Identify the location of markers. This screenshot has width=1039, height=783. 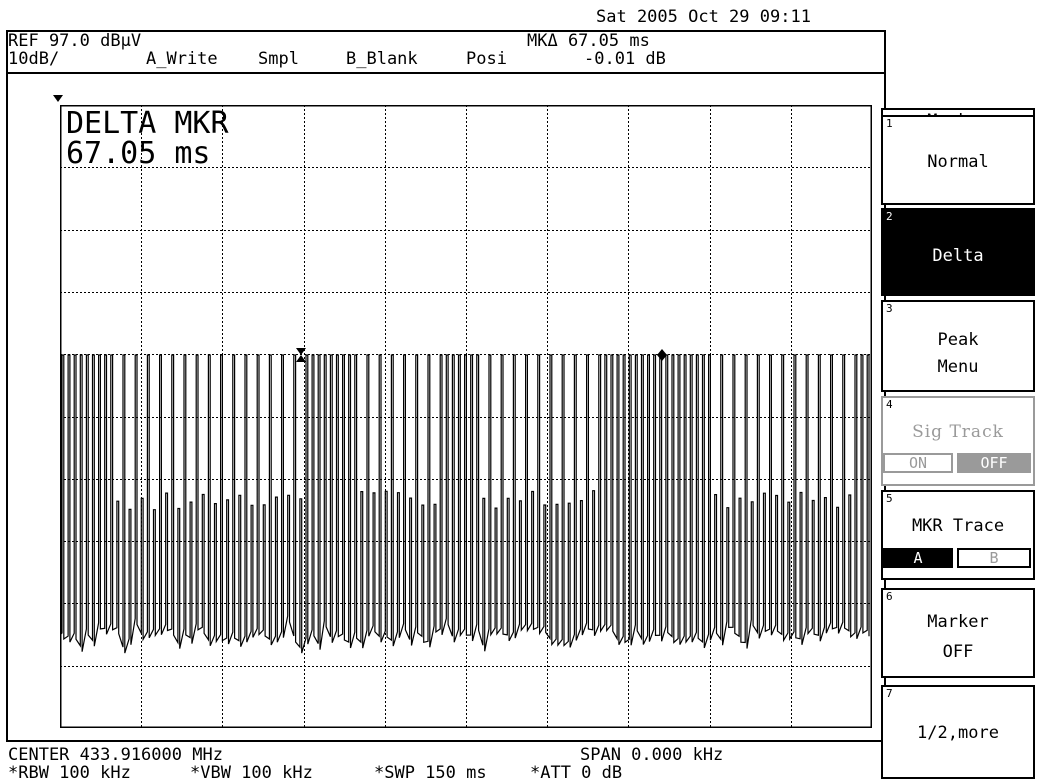
(481, 355).